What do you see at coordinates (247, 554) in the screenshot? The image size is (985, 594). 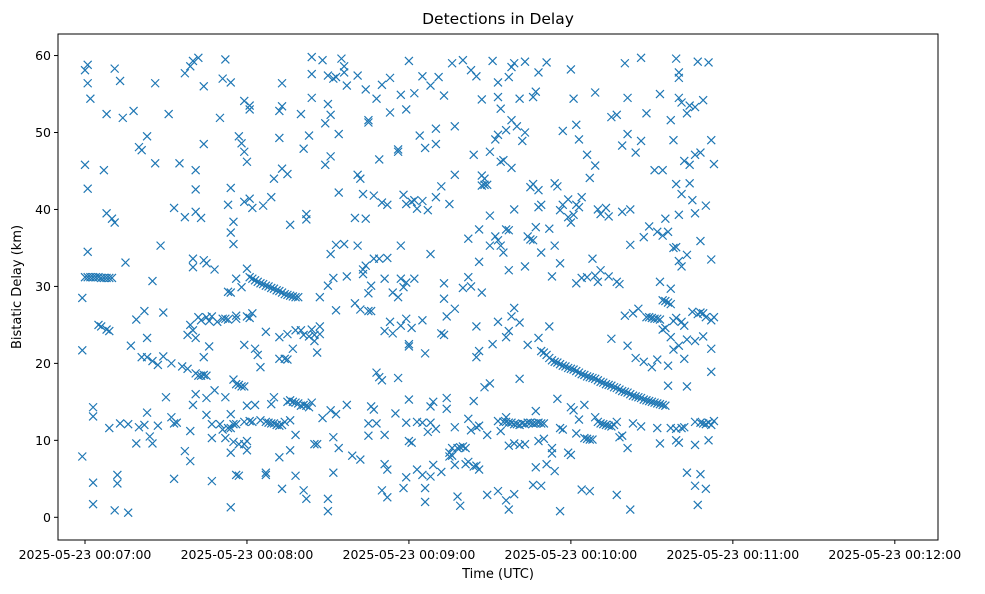 I see `x-tick-label: 2025-05-23 00:08:00` at bounding box center [247, 554].